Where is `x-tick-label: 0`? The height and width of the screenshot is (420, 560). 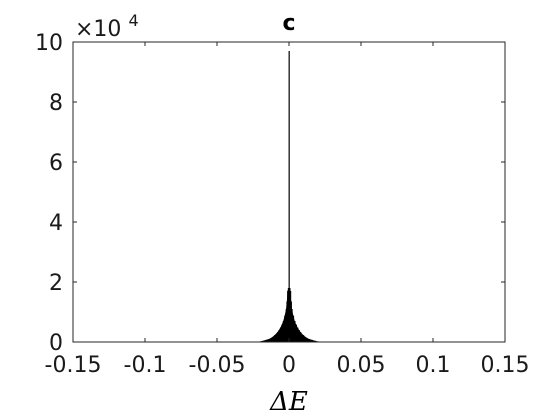 x-tick-label: 0 is located at coordinates (289, 365).